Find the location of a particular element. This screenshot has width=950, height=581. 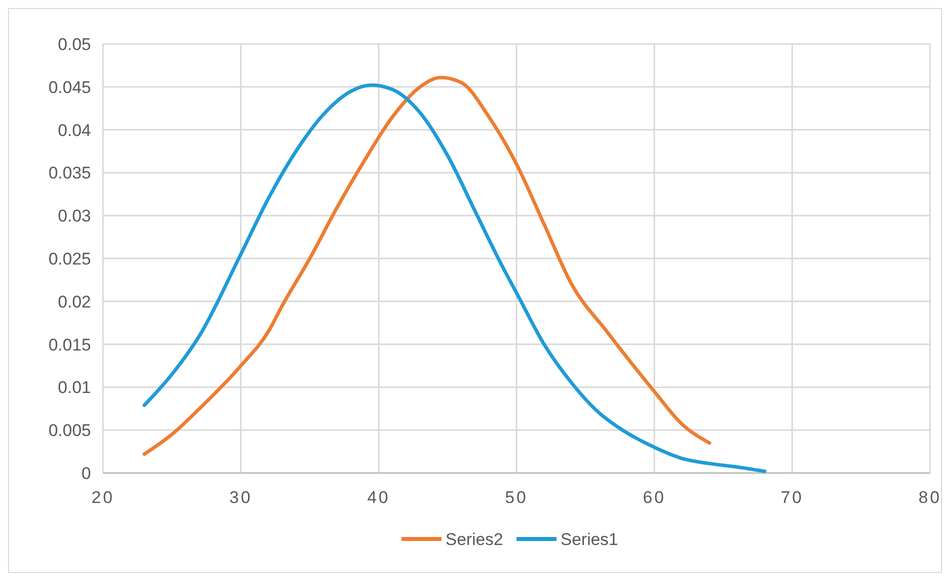

y-tick-label: 0.01 is located at coordinates (74, 388).